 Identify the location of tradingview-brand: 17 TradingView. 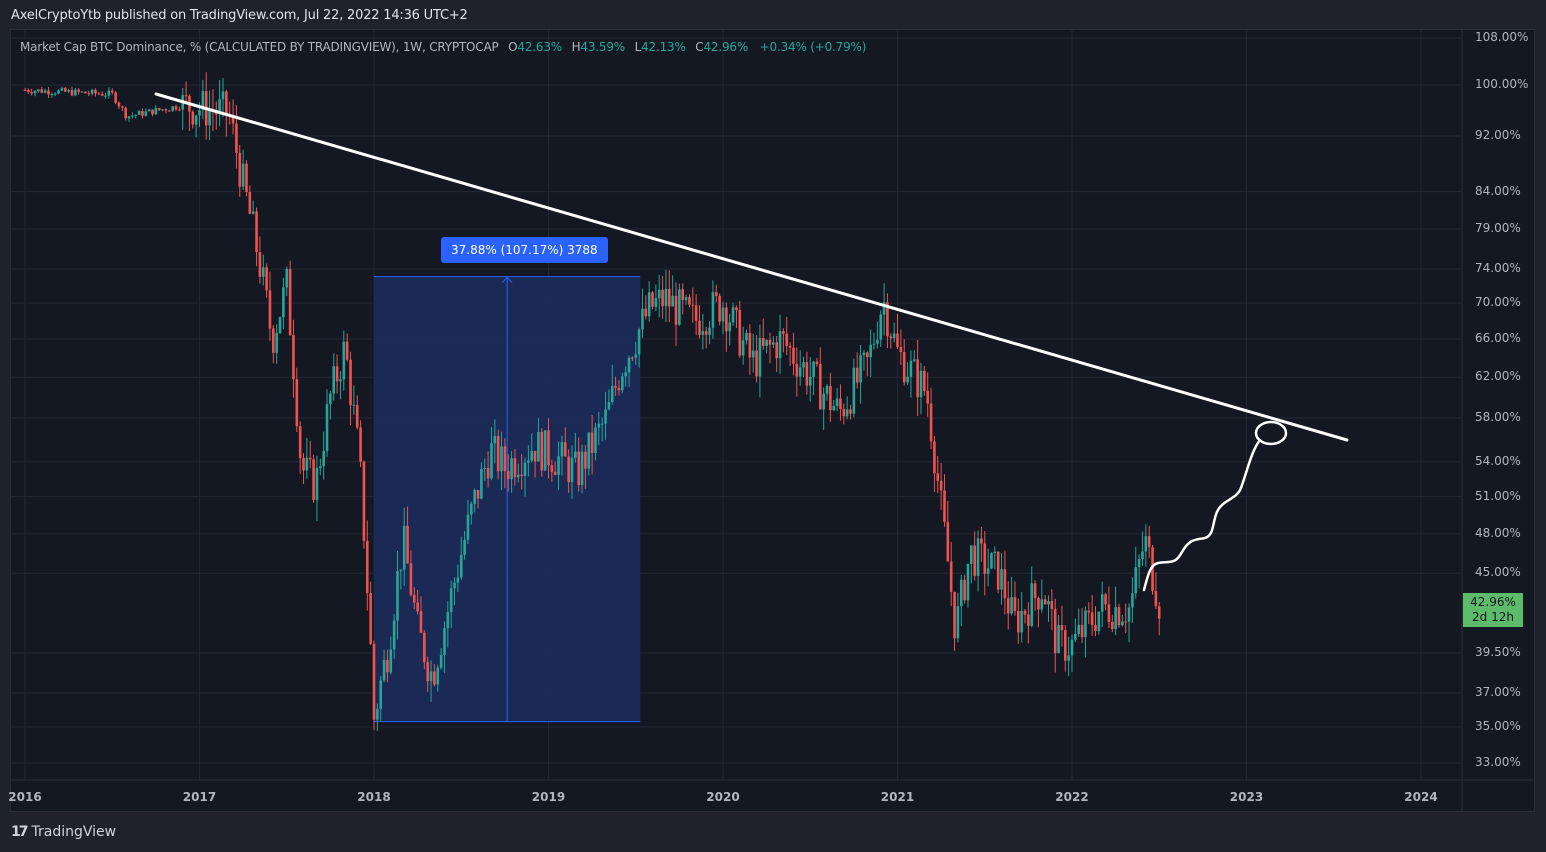
(63, 832).